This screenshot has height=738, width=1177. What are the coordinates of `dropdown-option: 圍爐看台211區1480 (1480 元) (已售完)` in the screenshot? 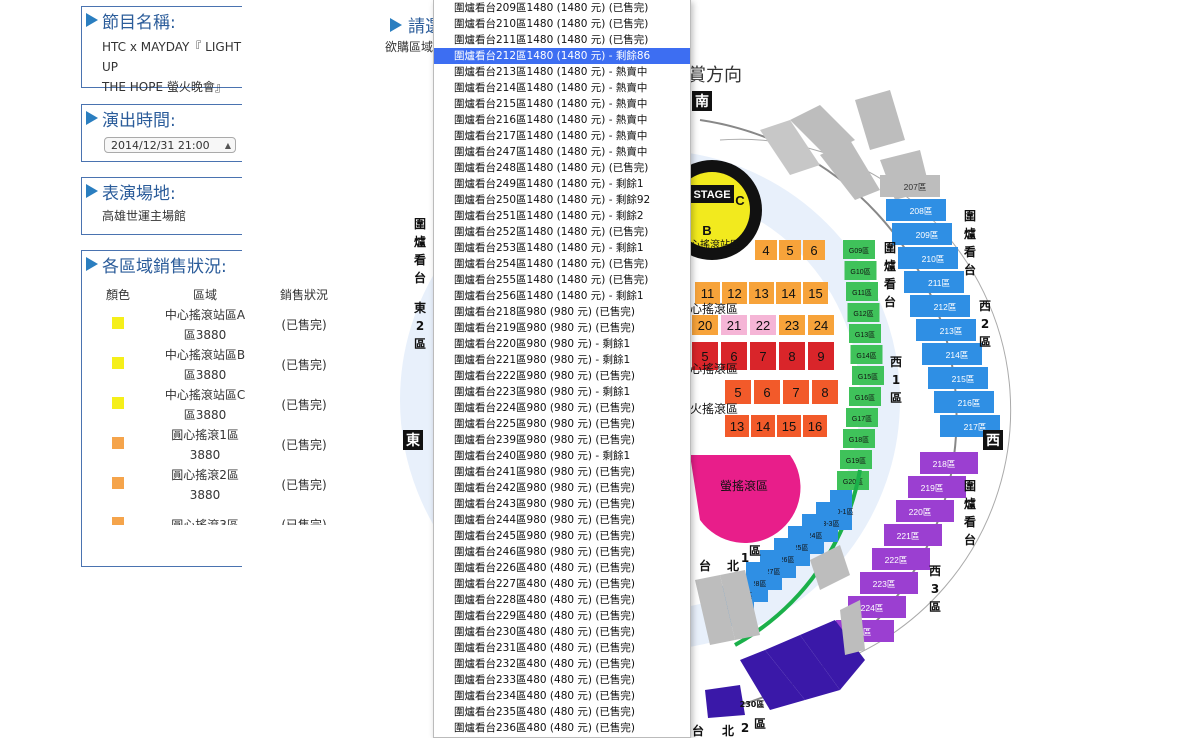 It's located at (551, 40).